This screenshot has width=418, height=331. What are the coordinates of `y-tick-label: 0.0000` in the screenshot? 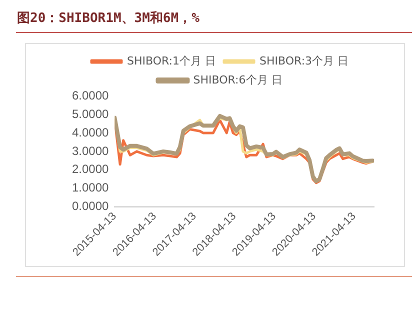 It's located at (91, 206).